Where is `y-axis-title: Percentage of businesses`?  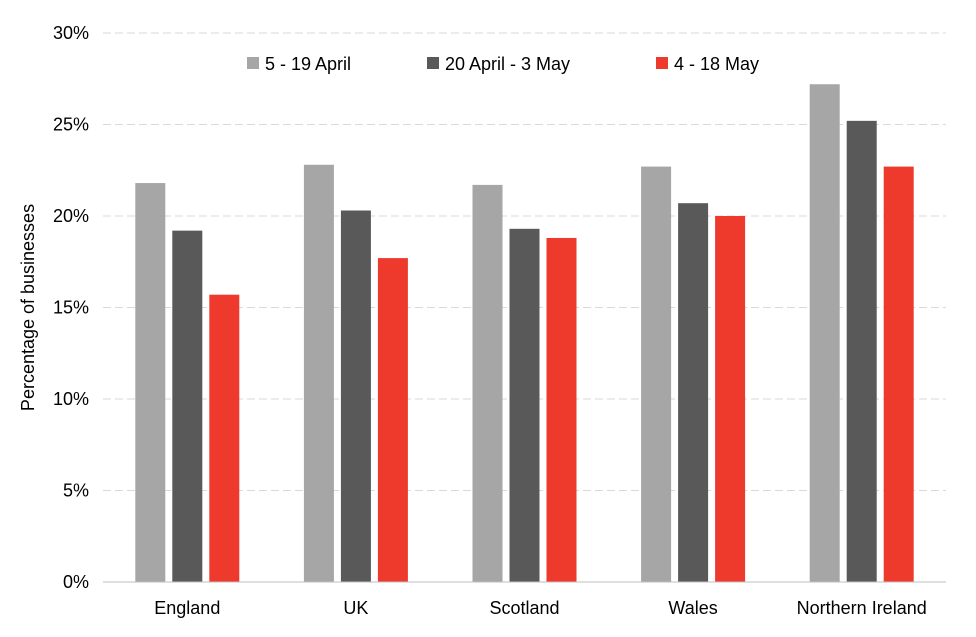
y-axis-title: Percentage of businesses is located at coordinates (28, 307).